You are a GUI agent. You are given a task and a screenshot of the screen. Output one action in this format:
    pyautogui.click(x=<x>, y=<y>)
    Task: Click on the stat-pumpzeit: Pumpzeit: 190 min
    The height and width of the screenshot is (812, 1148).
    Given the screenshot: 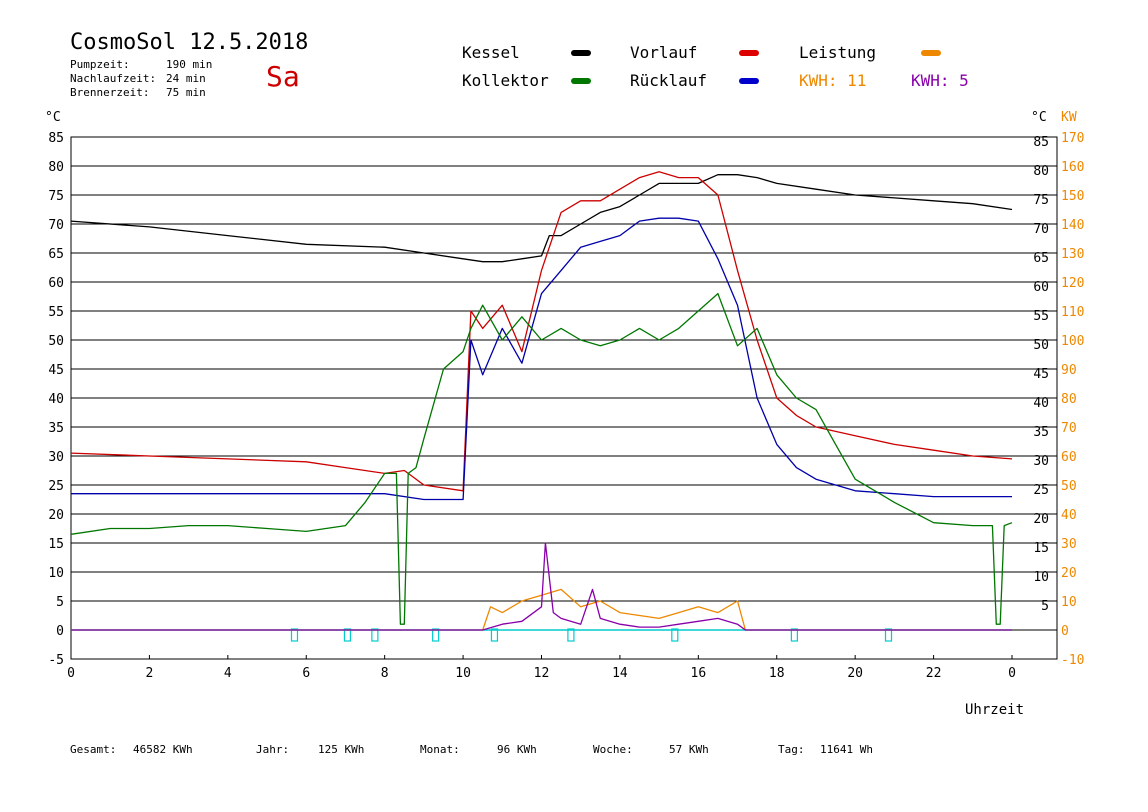 What is the action you would take?
    pyautogui.click(x=145, y=64)
    